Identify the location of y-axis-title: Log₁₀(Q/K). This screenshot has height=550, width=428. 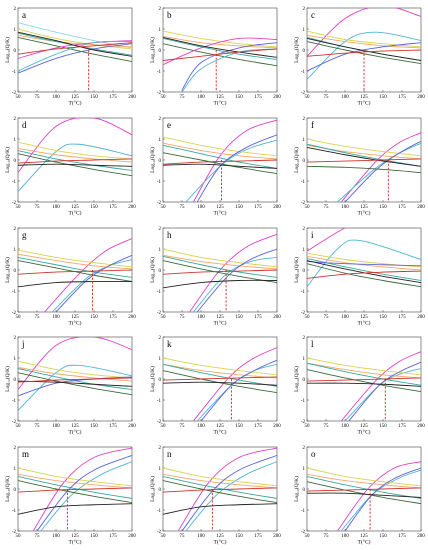
(152, 160).